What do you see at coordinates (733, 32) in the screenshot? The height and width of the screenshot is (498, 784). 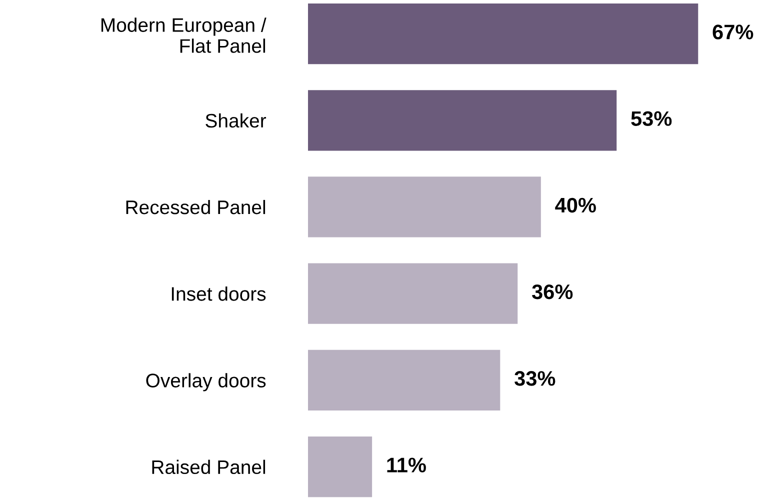 I see `data-label: 67%` at bounding box center [733, 32].